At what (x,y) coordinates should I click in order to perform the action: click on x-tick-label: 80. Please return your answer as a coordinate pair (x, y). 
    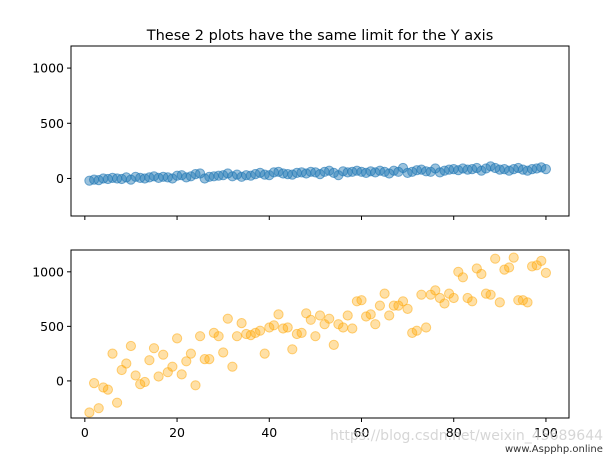
    Looking at the image, I should click on (454, 432).